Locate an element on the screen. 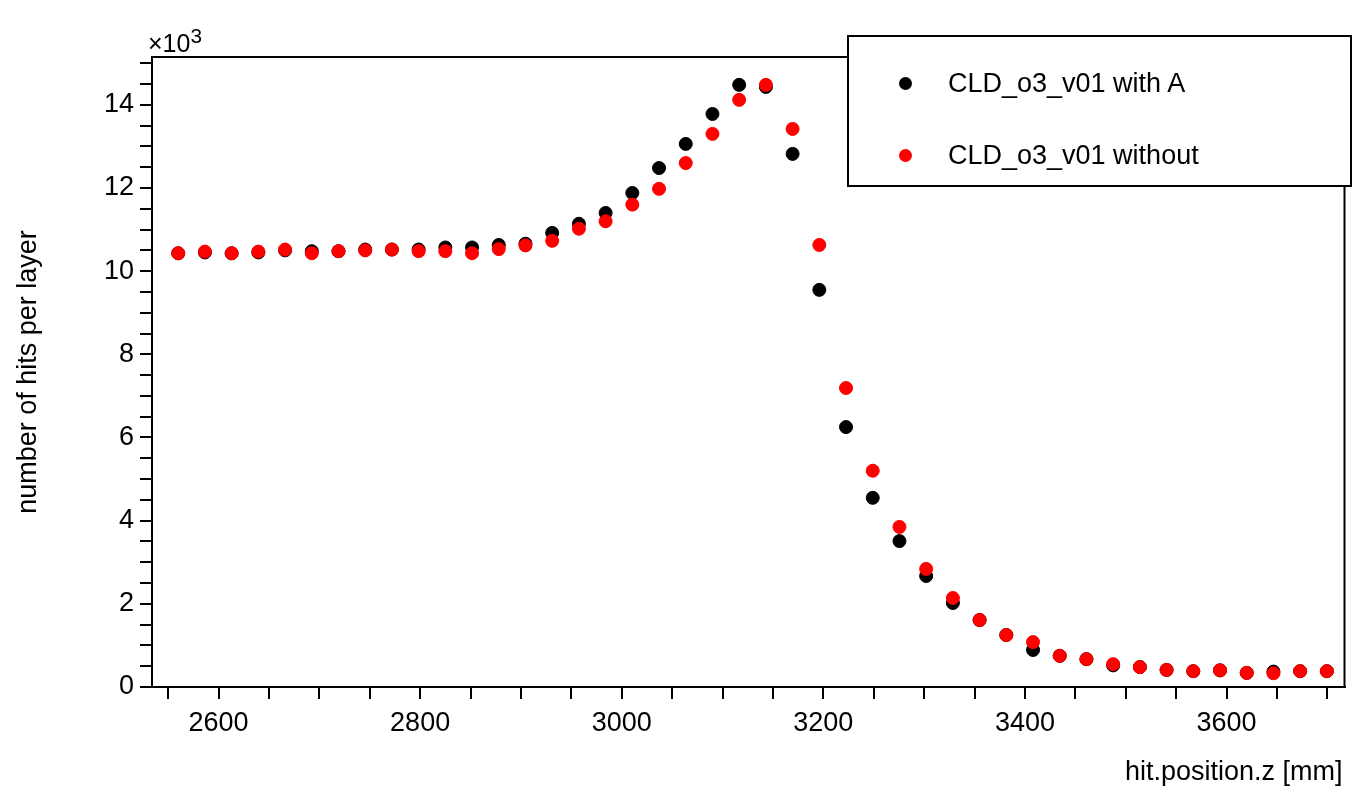 The height and width of the screenshot is (795, 1352). x-tick-label: 3200 is located at coordinates (823, 721).